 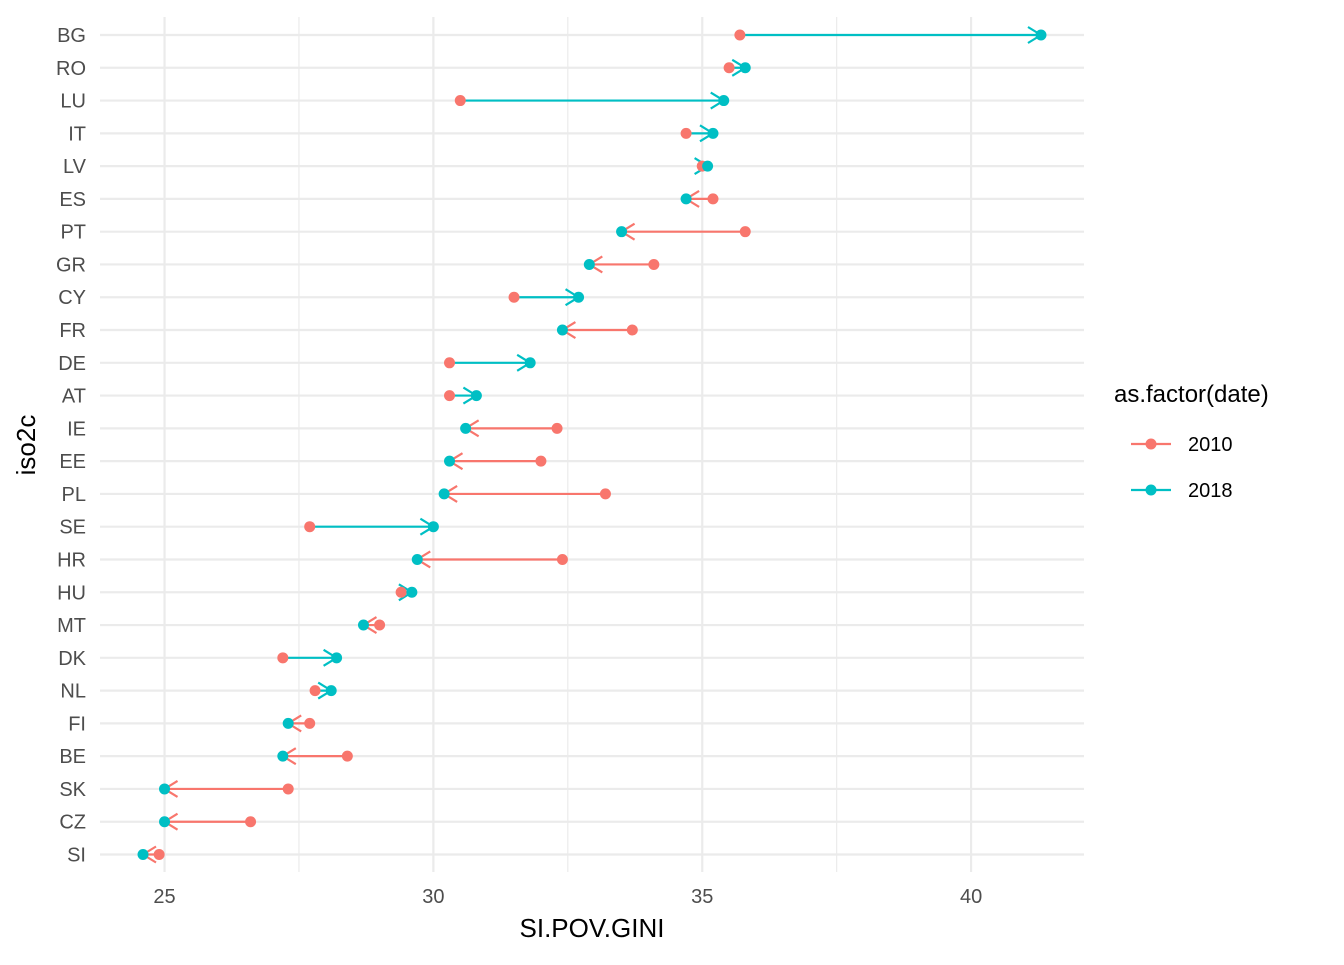 What do you see at coordinates (72, 462) in the screenshot?
I see `y-tick-label: EE` at bounding box center [72, 462].